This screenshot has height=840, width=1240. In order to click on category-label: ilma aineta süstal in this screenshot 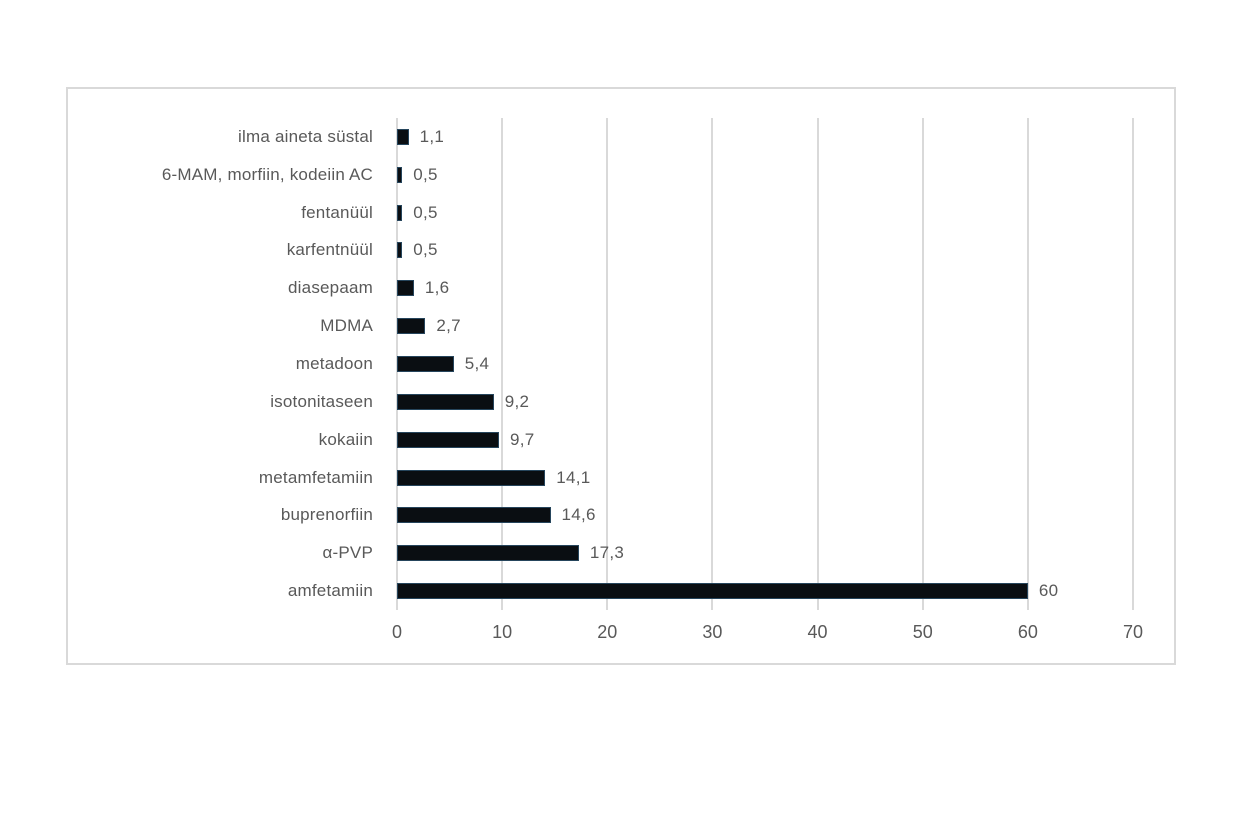, I will do `click(305, 136)`.